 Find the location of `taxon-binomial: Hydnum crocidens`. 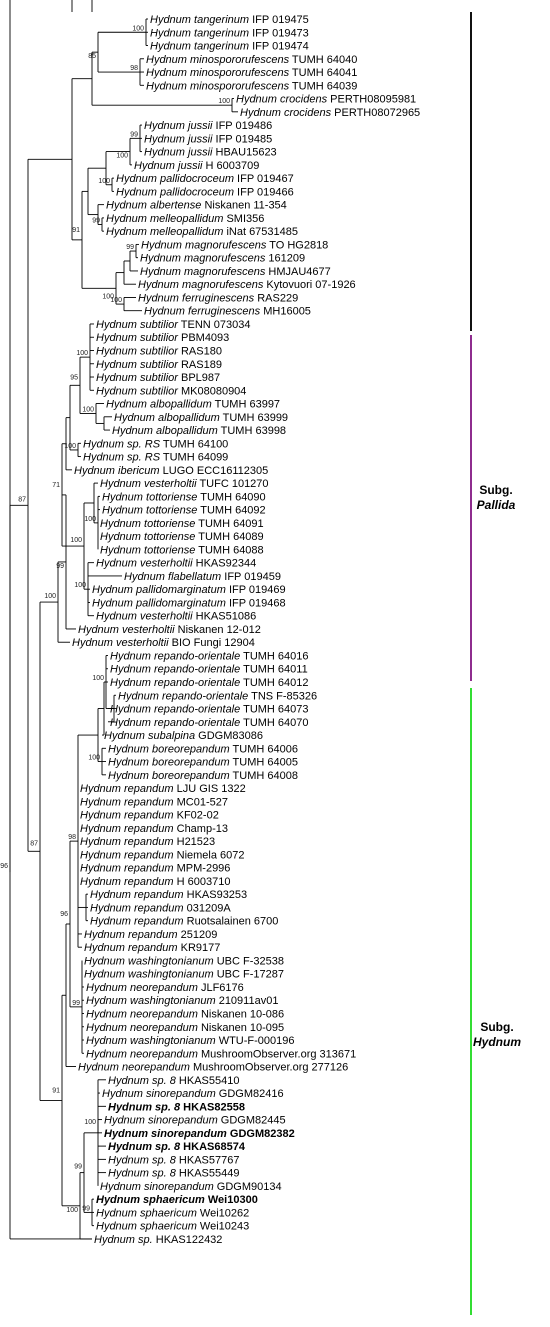

taxon-binomial: Hydnum crocidens is located at coordinates (282, 100).